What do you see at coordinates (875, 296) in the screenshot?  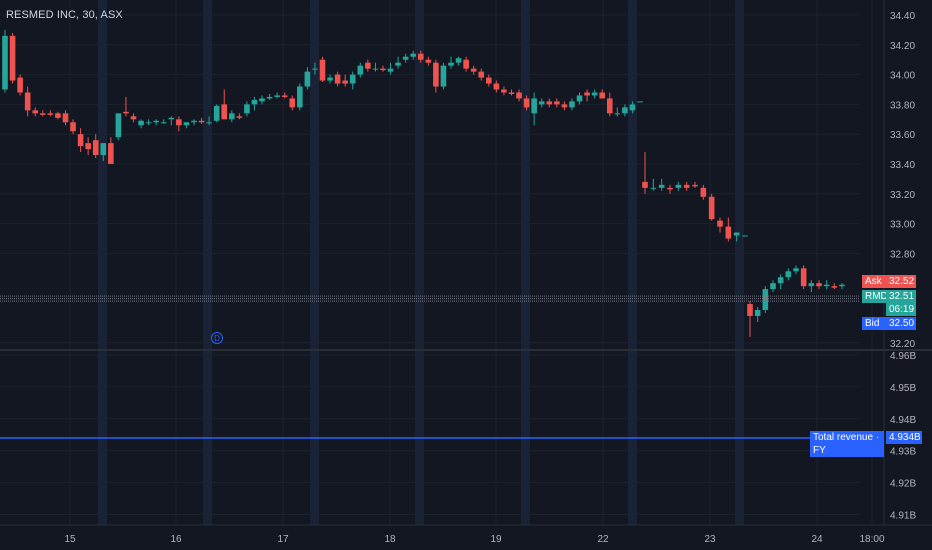 I see `symbol-label: RMD` at bounding box center [875, 296].